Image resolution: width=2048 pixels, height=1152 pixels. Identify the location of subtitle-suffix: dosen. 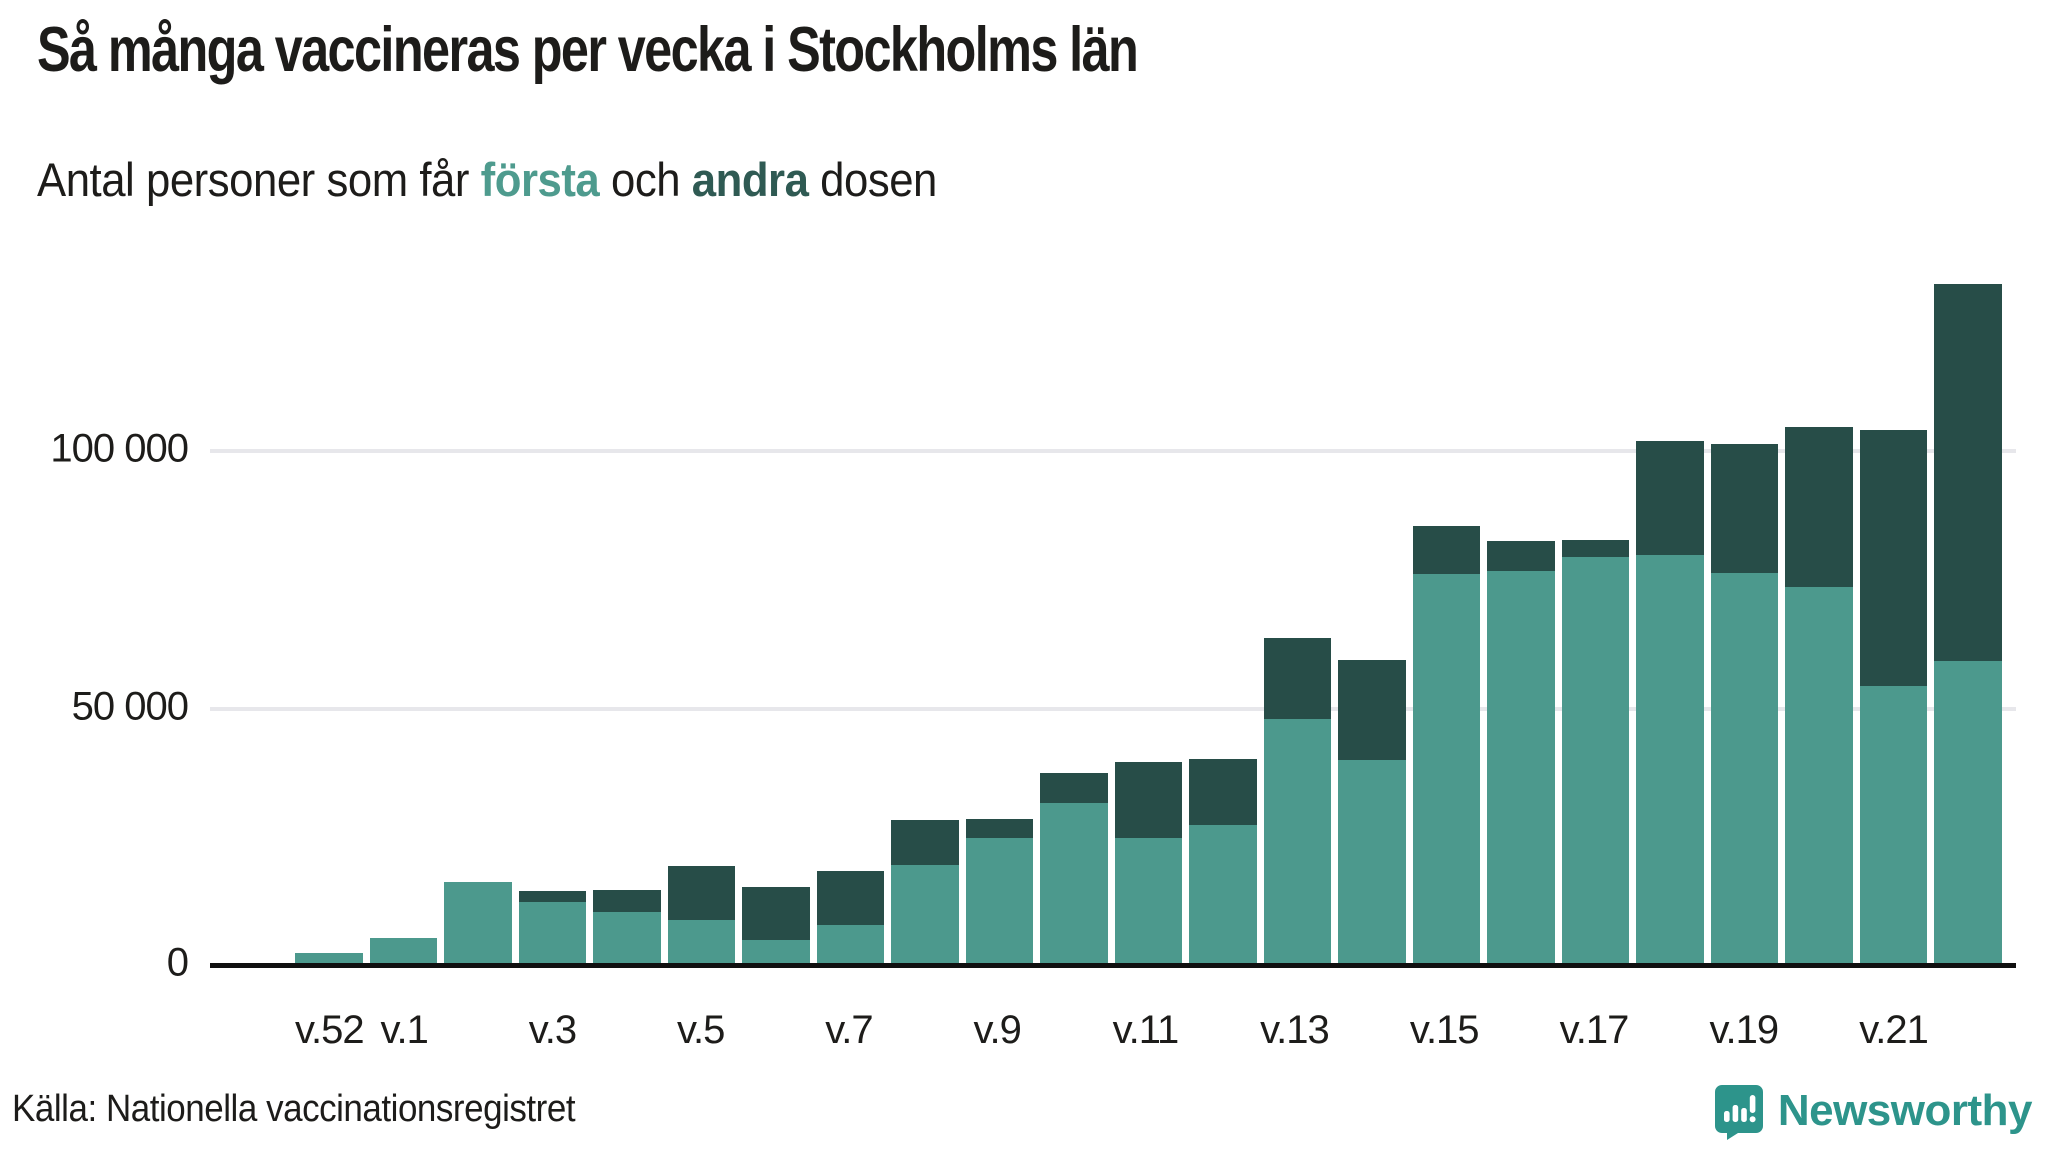
(878, 179).